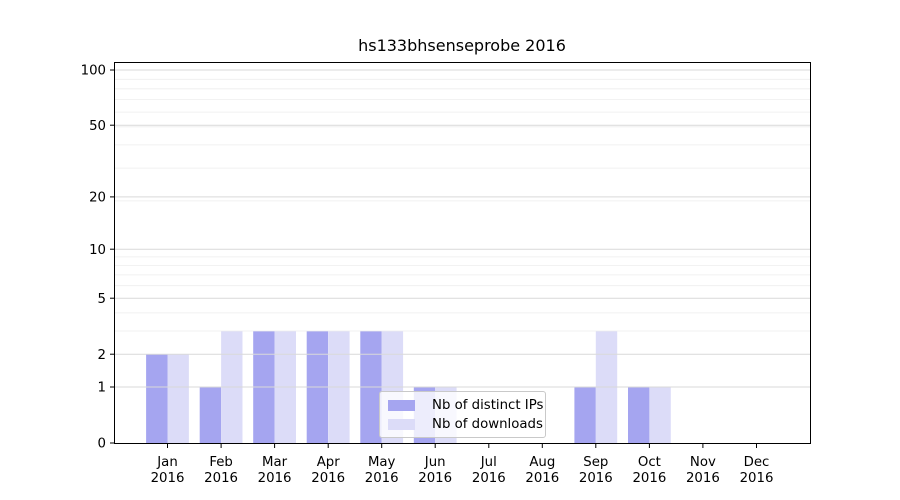  Describe the element at coordinates (382, 470) in the screenshot. I see `x-tick-label-May: May 2016` at that location.